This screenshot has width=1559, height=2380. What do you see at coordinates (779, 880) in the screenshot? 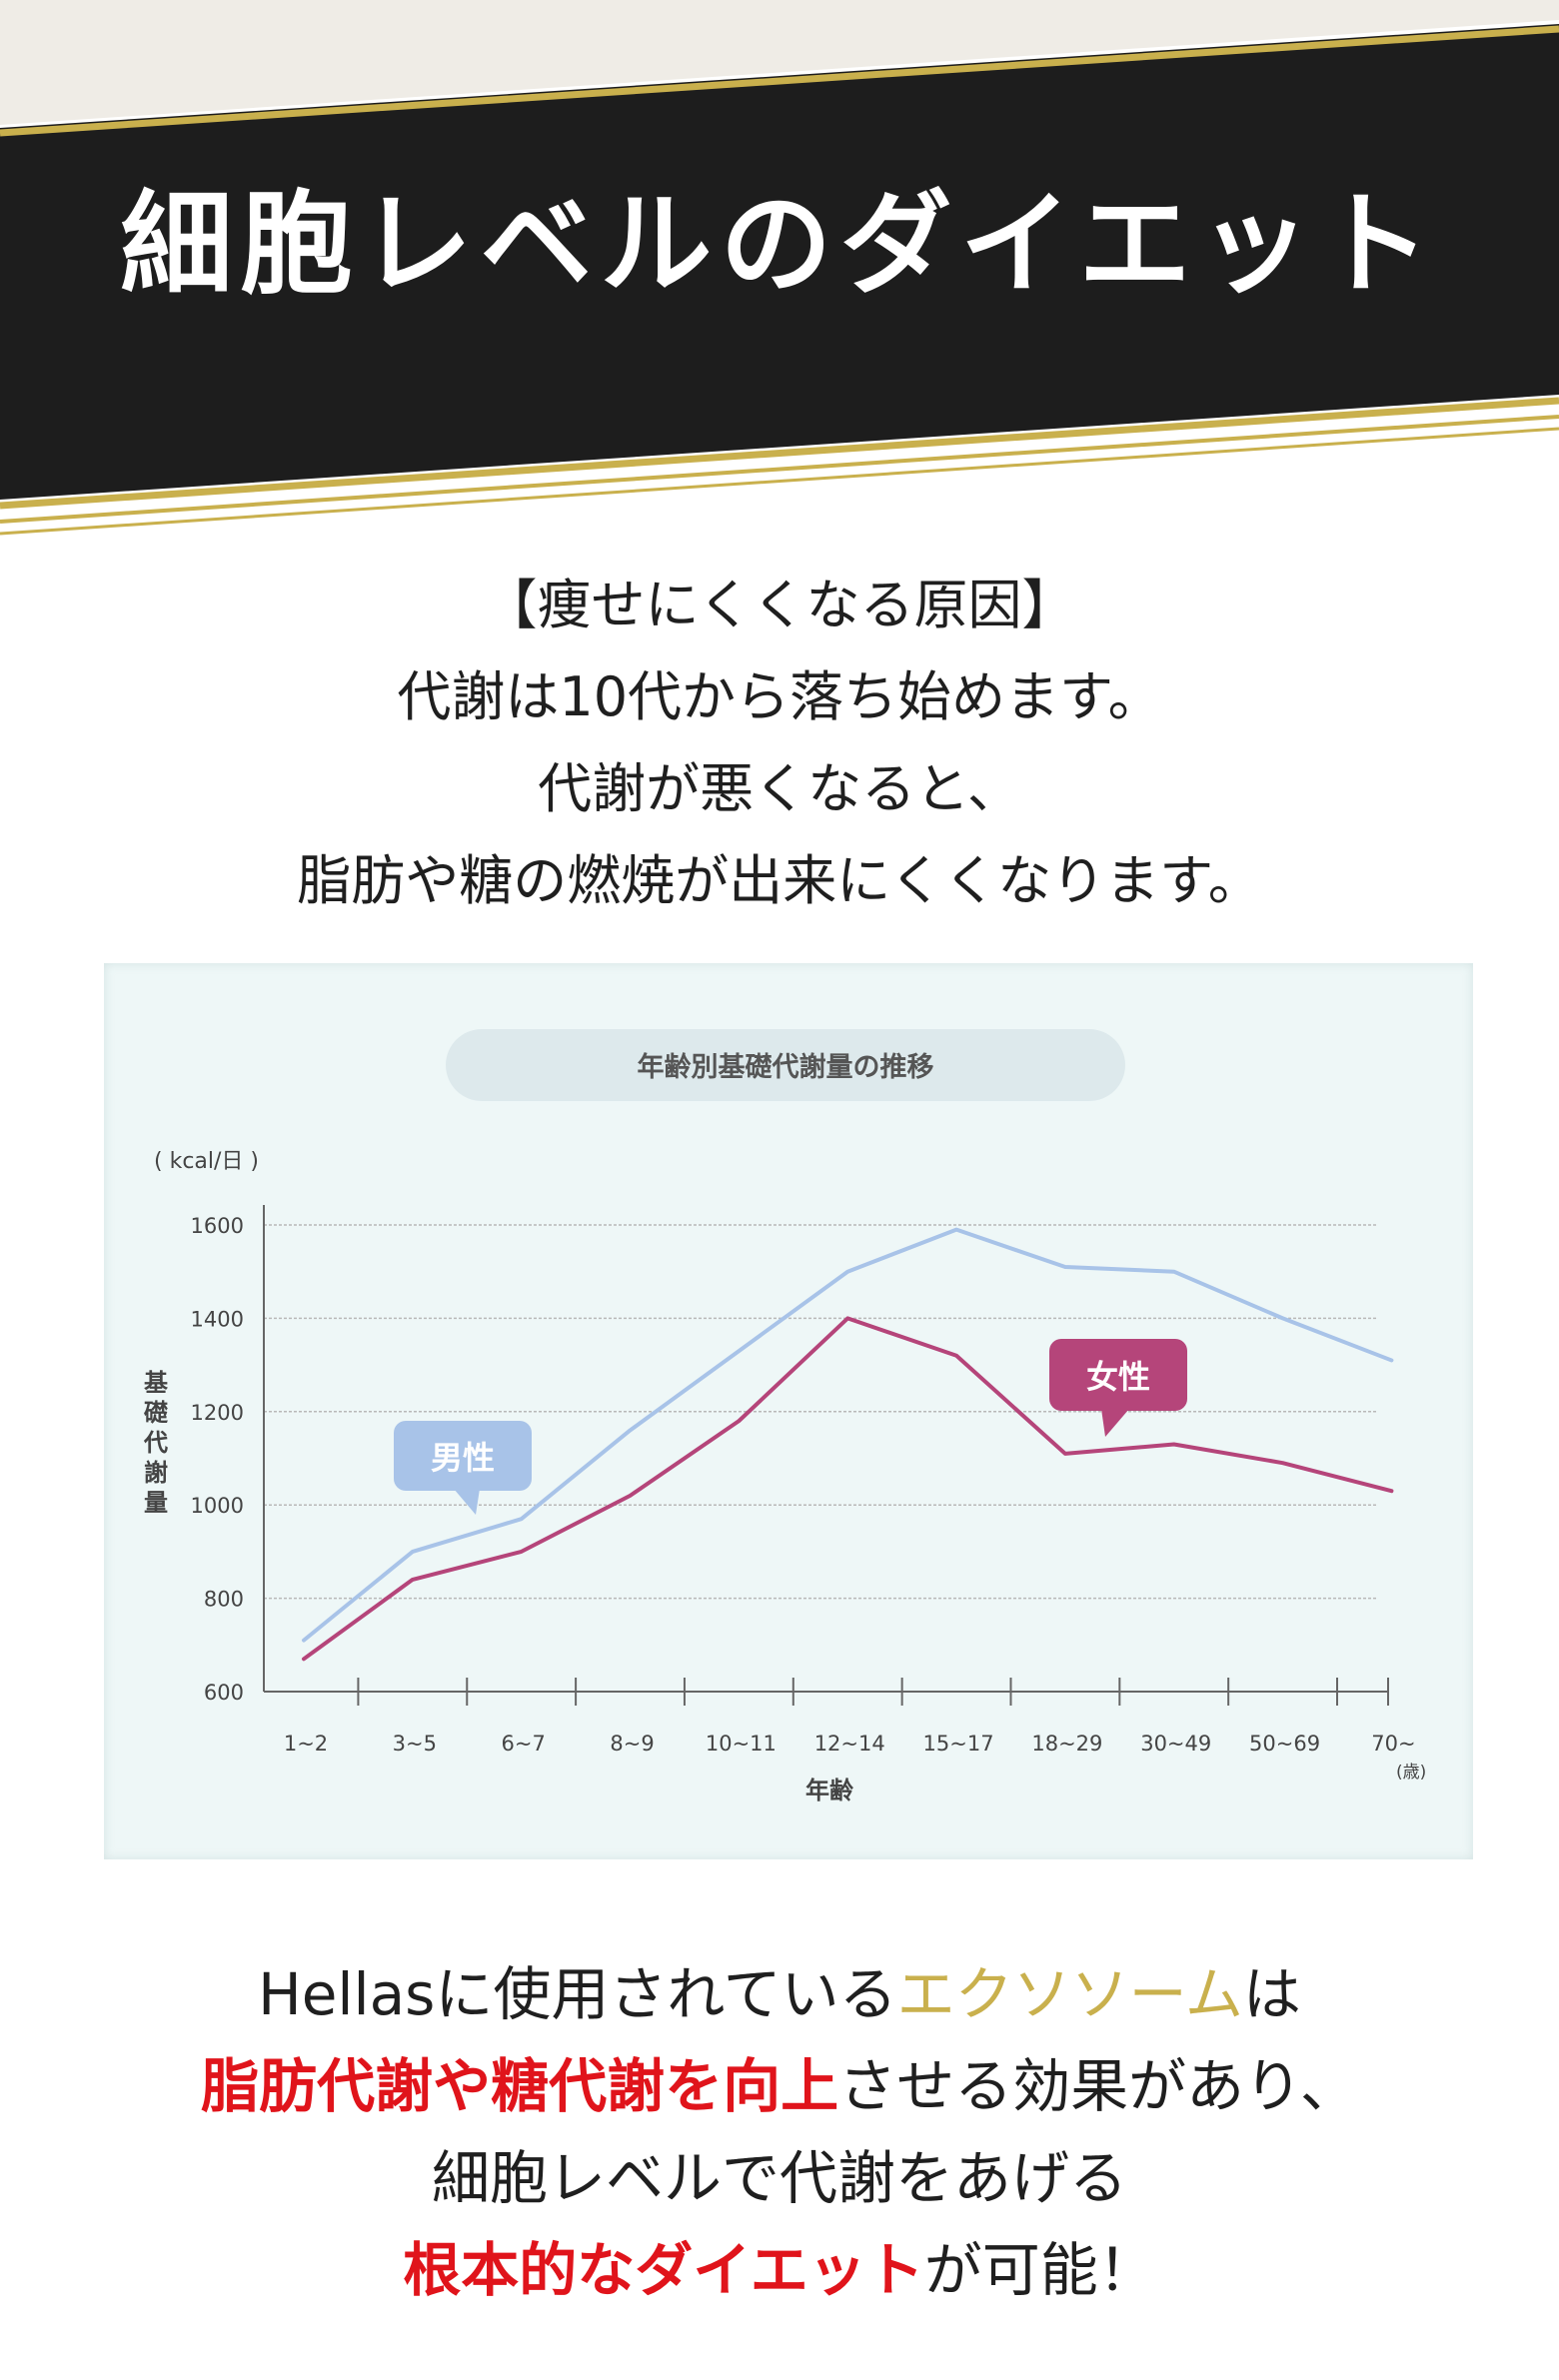
I see `intro-line-4: 脂肪や糖の燃焼が出来にくくなります。` at bounding box center [779, 880].